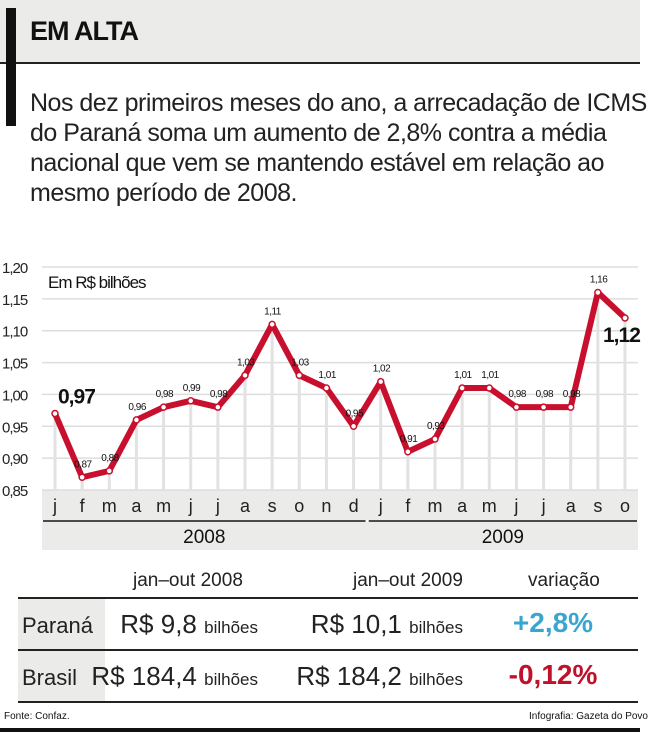 The image size is (660, 748). What do you see at coordinates (174, 676) in the screenshot?
I see `value-2008: R$ 184,4 bilhões` at bounding box center [174, 676].